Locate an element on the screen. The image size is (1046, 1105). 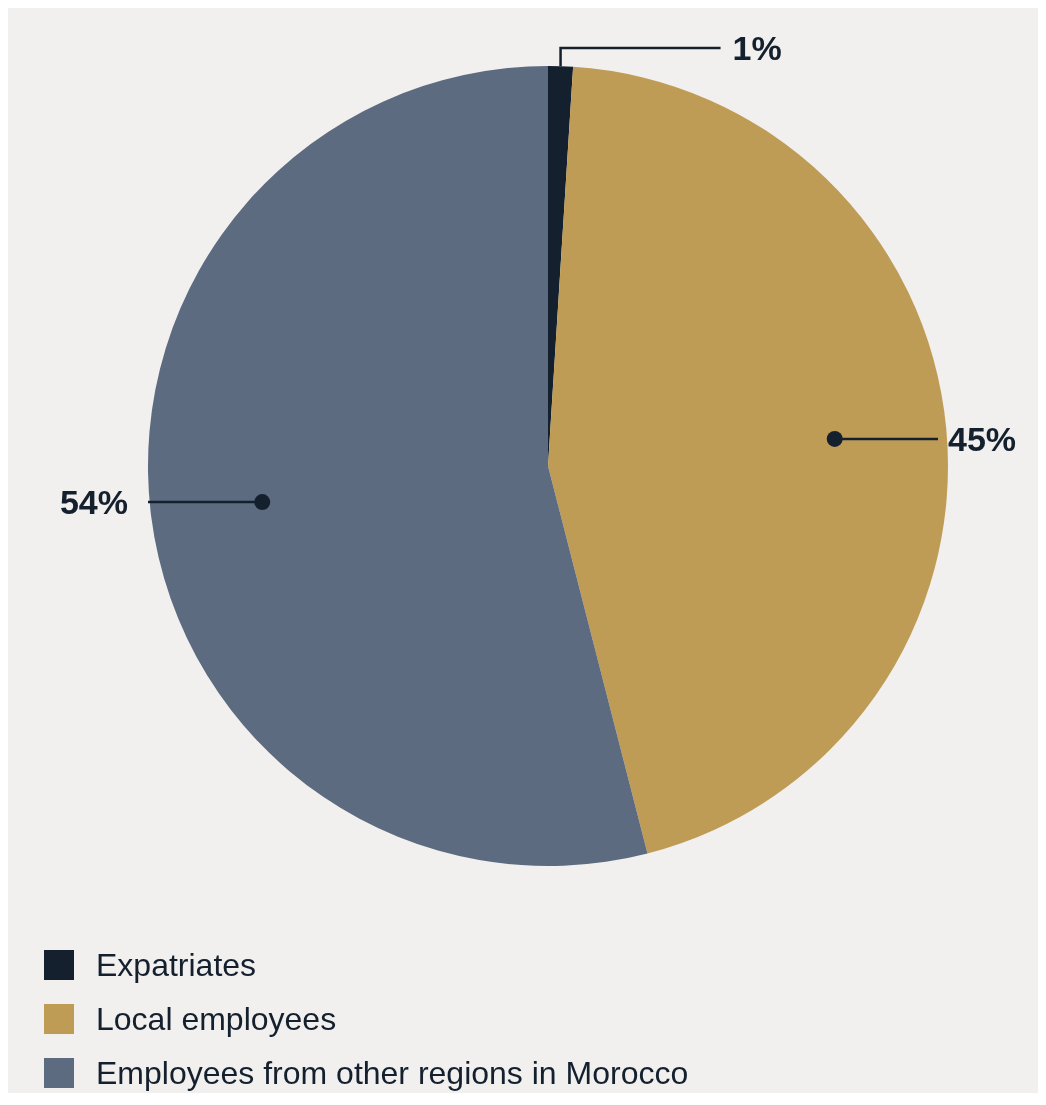
data-label: 45% is located at coordinates (982, 438).